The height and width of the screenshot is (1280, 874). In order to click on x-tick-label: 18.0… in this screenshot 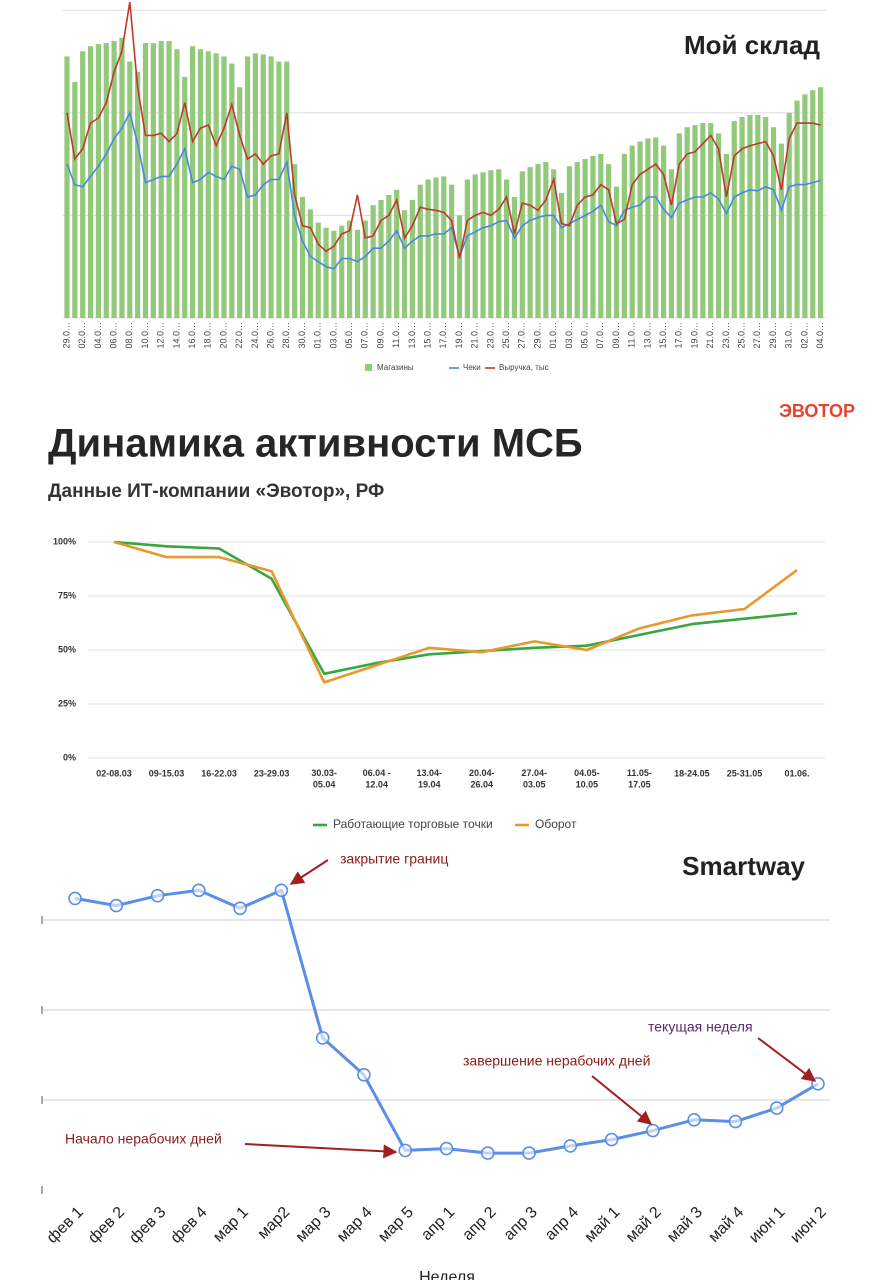, I will do `click(208, 335)`.